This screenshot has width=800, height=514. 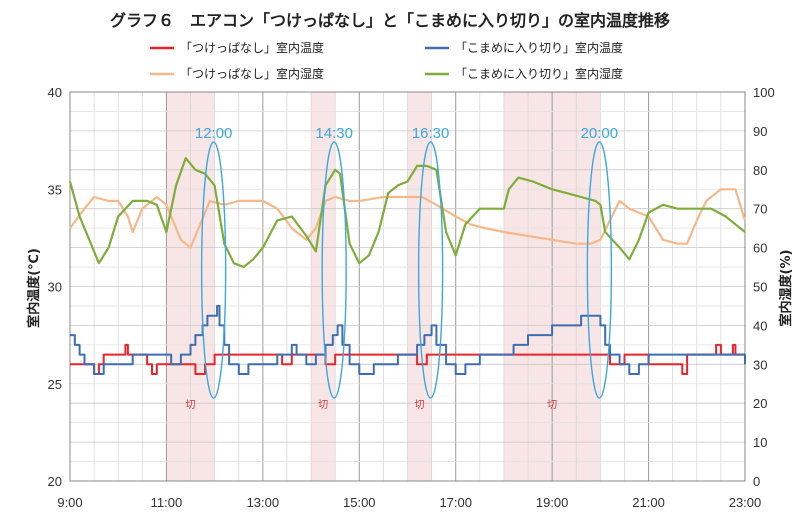 What do you see at coordinates (648, 502) in the screenshot?
I see `x-tick-label: 21:00` at bounding box center [648, 502].